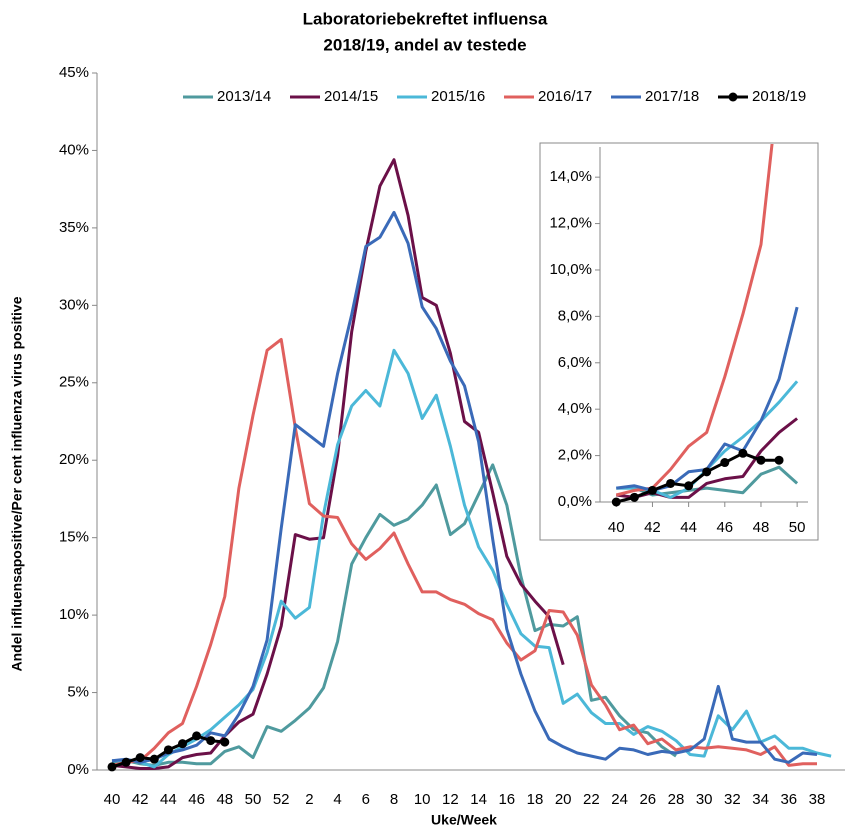 This screenshot has height=837, width=850. I want to click on y-tick-label: 2,0%, so click(575, 455).